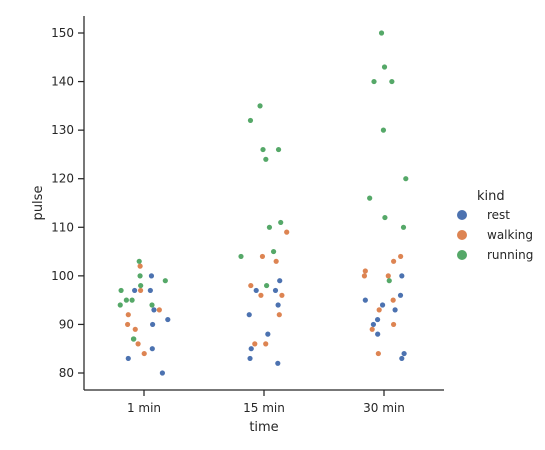  What do you see at coordinates (62, 82) in the screenshot?
I see `y-tick-label: 140` at bounding box center [62, 82].